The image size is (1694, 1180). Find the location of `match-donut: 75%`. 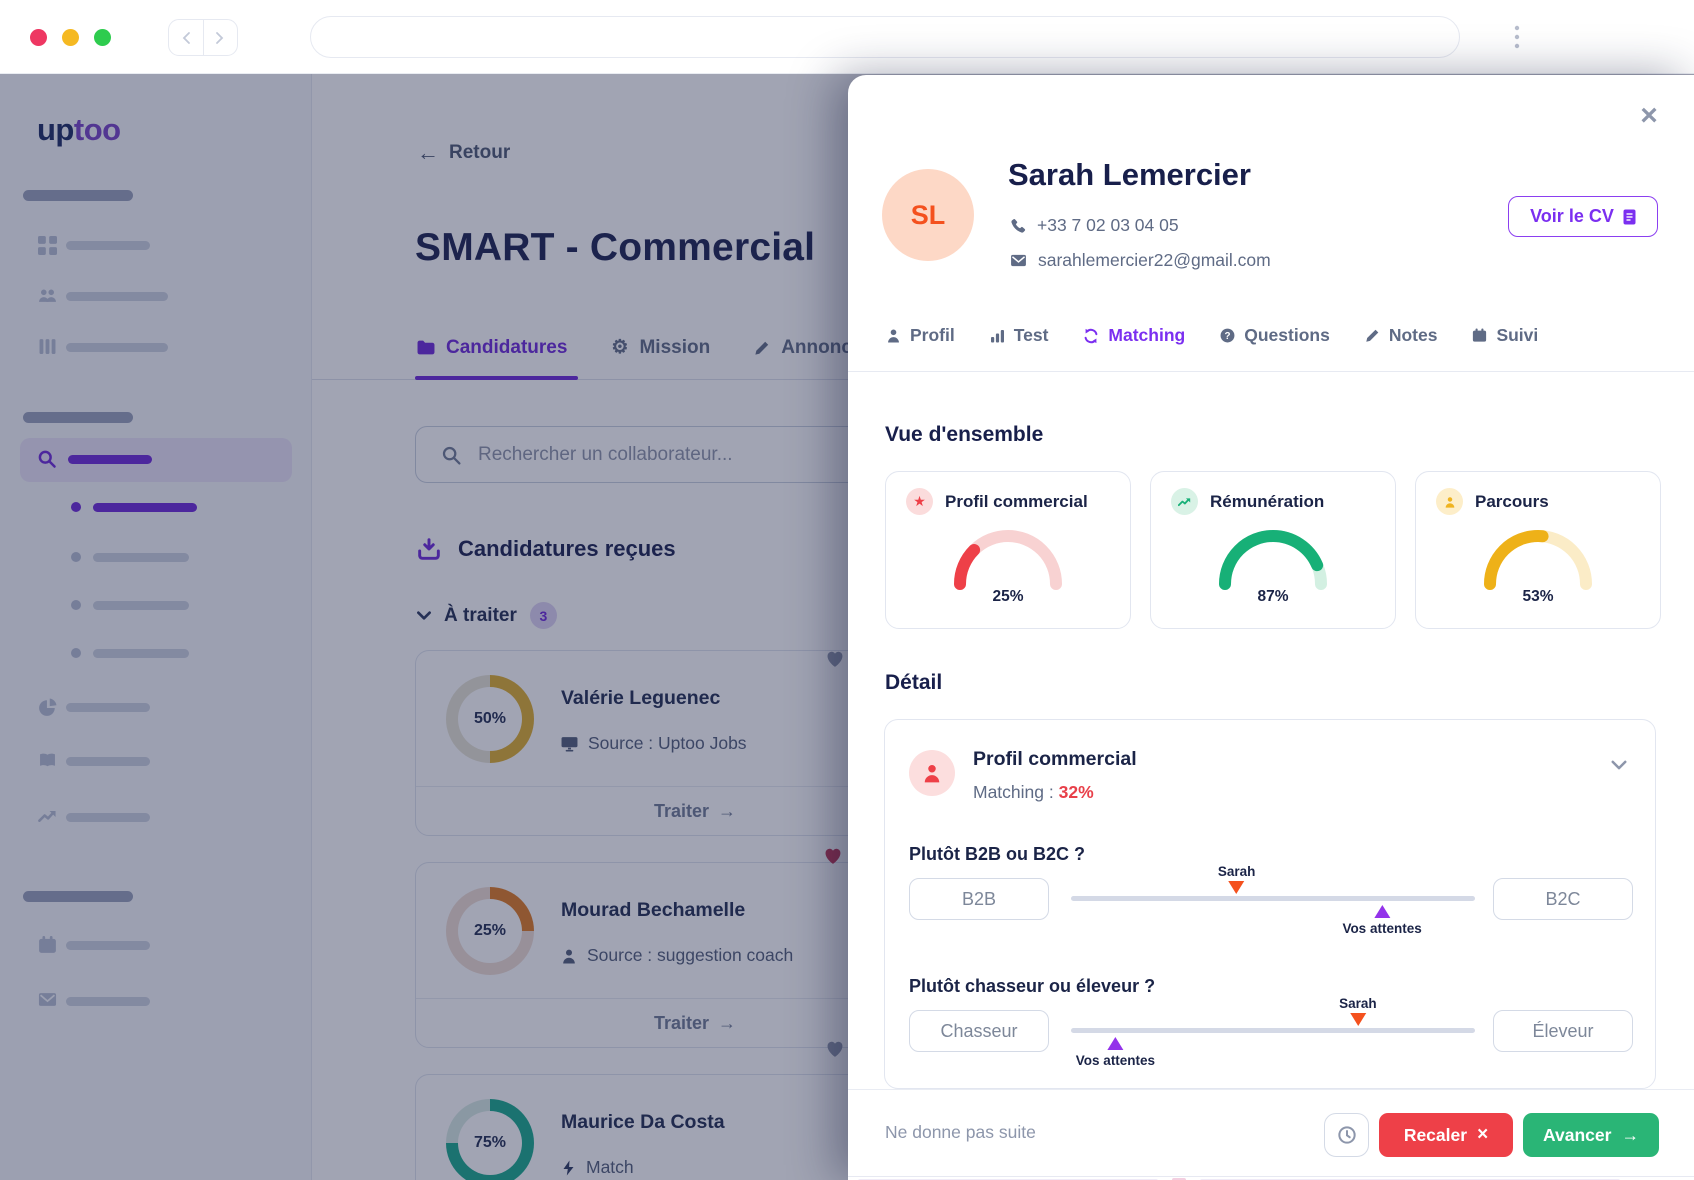

match-donut: 75% is located at coordinates (490, 1139).